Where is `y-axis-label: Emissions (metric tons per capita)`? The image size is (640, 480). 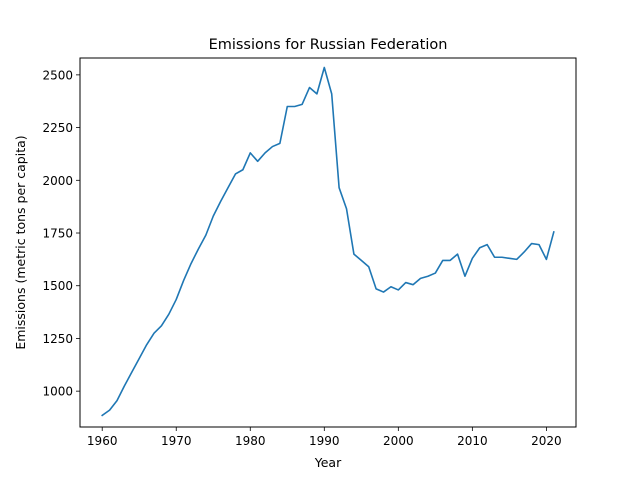
y-axis-label: Emissions (metric tons per capita) is located at coordinates (20, 242).